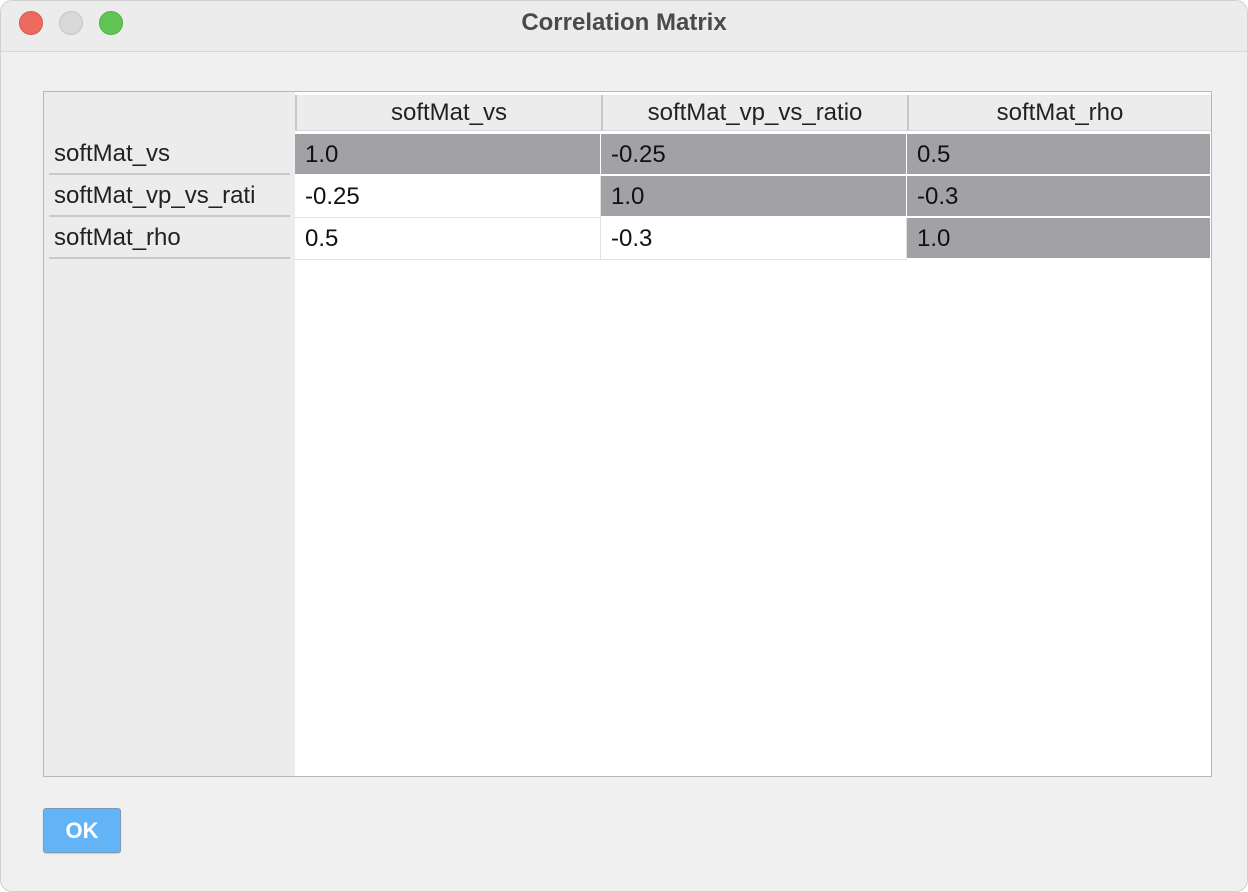  I want to click on minimize-window-button, so click(71, 23).